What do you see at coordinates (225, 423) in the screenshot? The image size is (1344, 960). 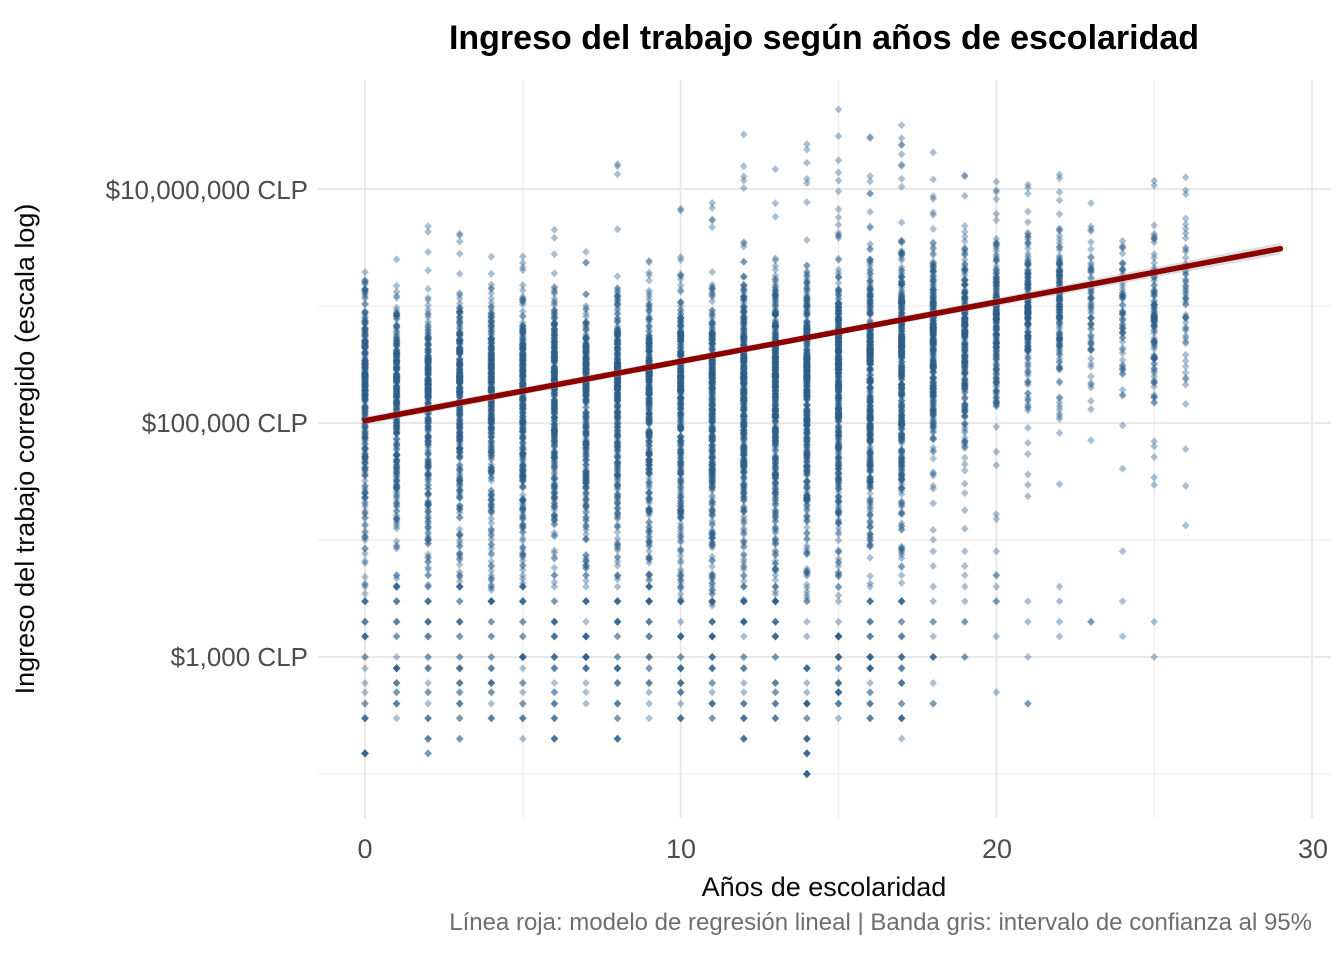 I see `y-tick-label-100k: $100,000 CLP` at bounding box center [225, 423].